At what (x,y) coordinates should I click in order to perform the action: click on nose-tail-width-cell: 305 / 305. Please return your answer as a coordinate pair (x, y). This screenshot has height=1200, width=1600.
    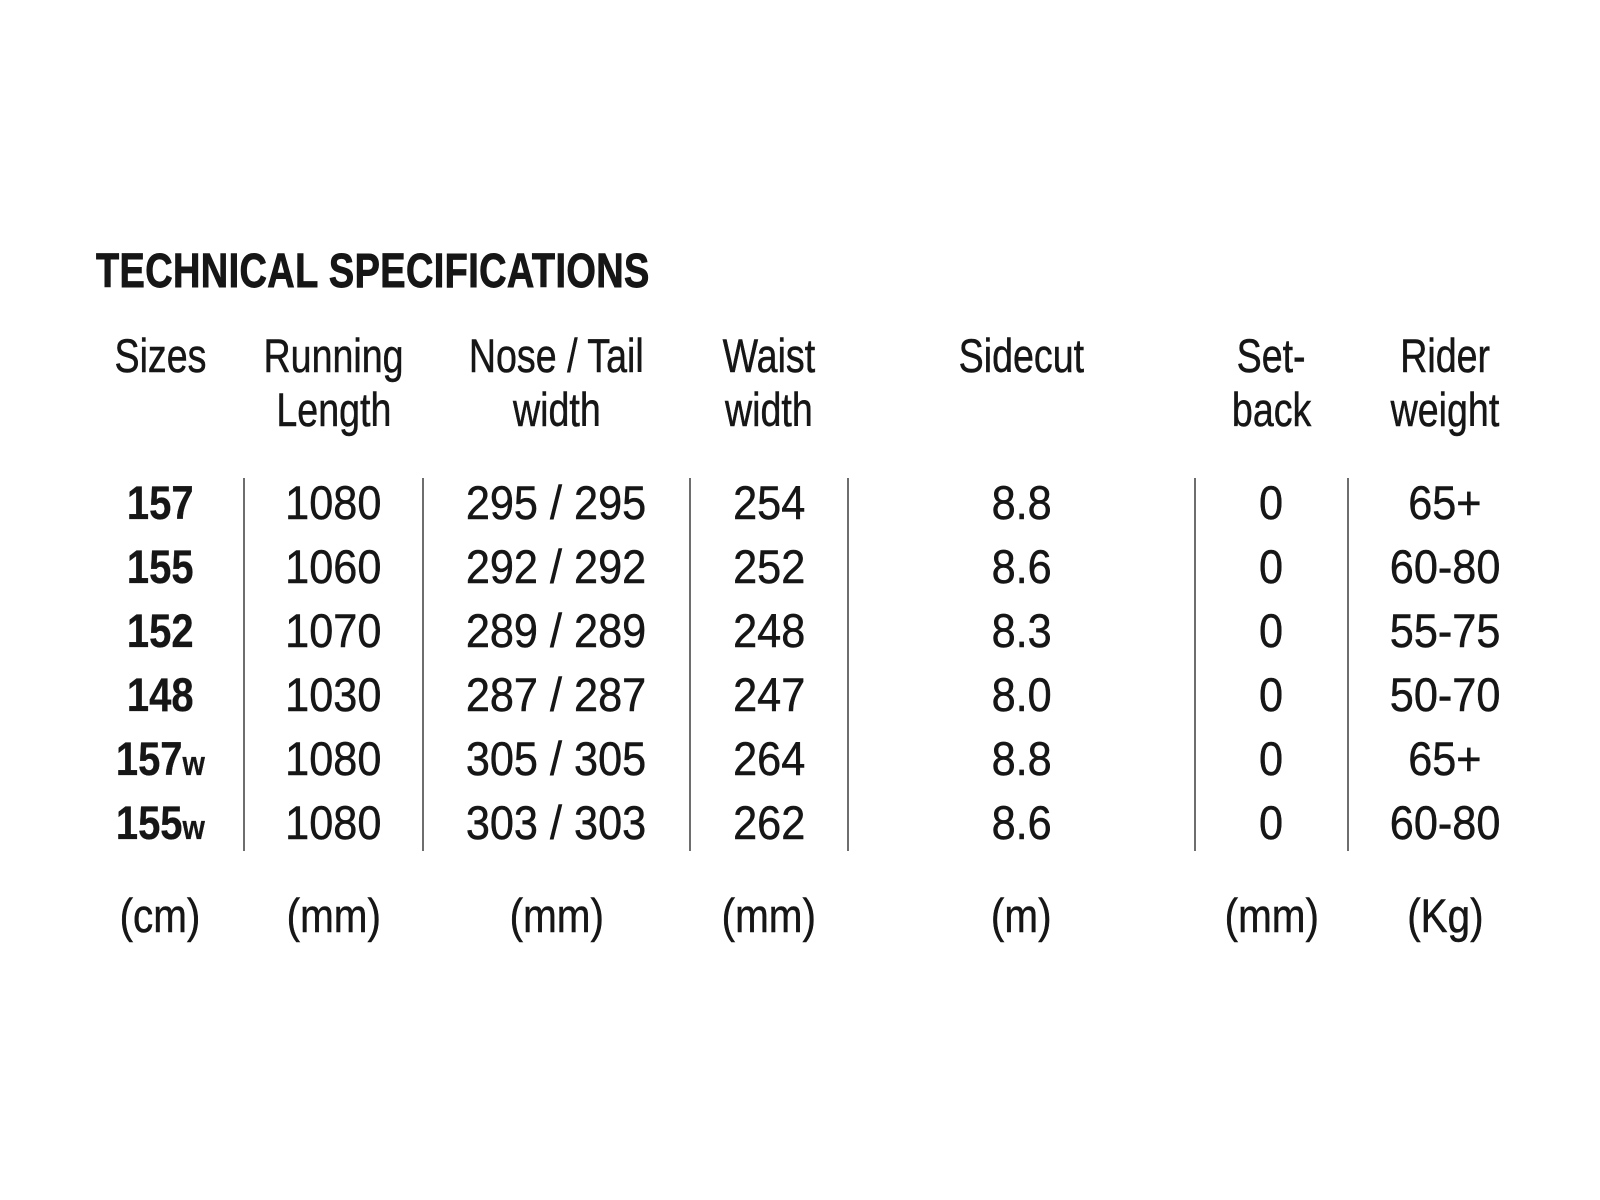
    Looking at the image, I should click on (556, 758).